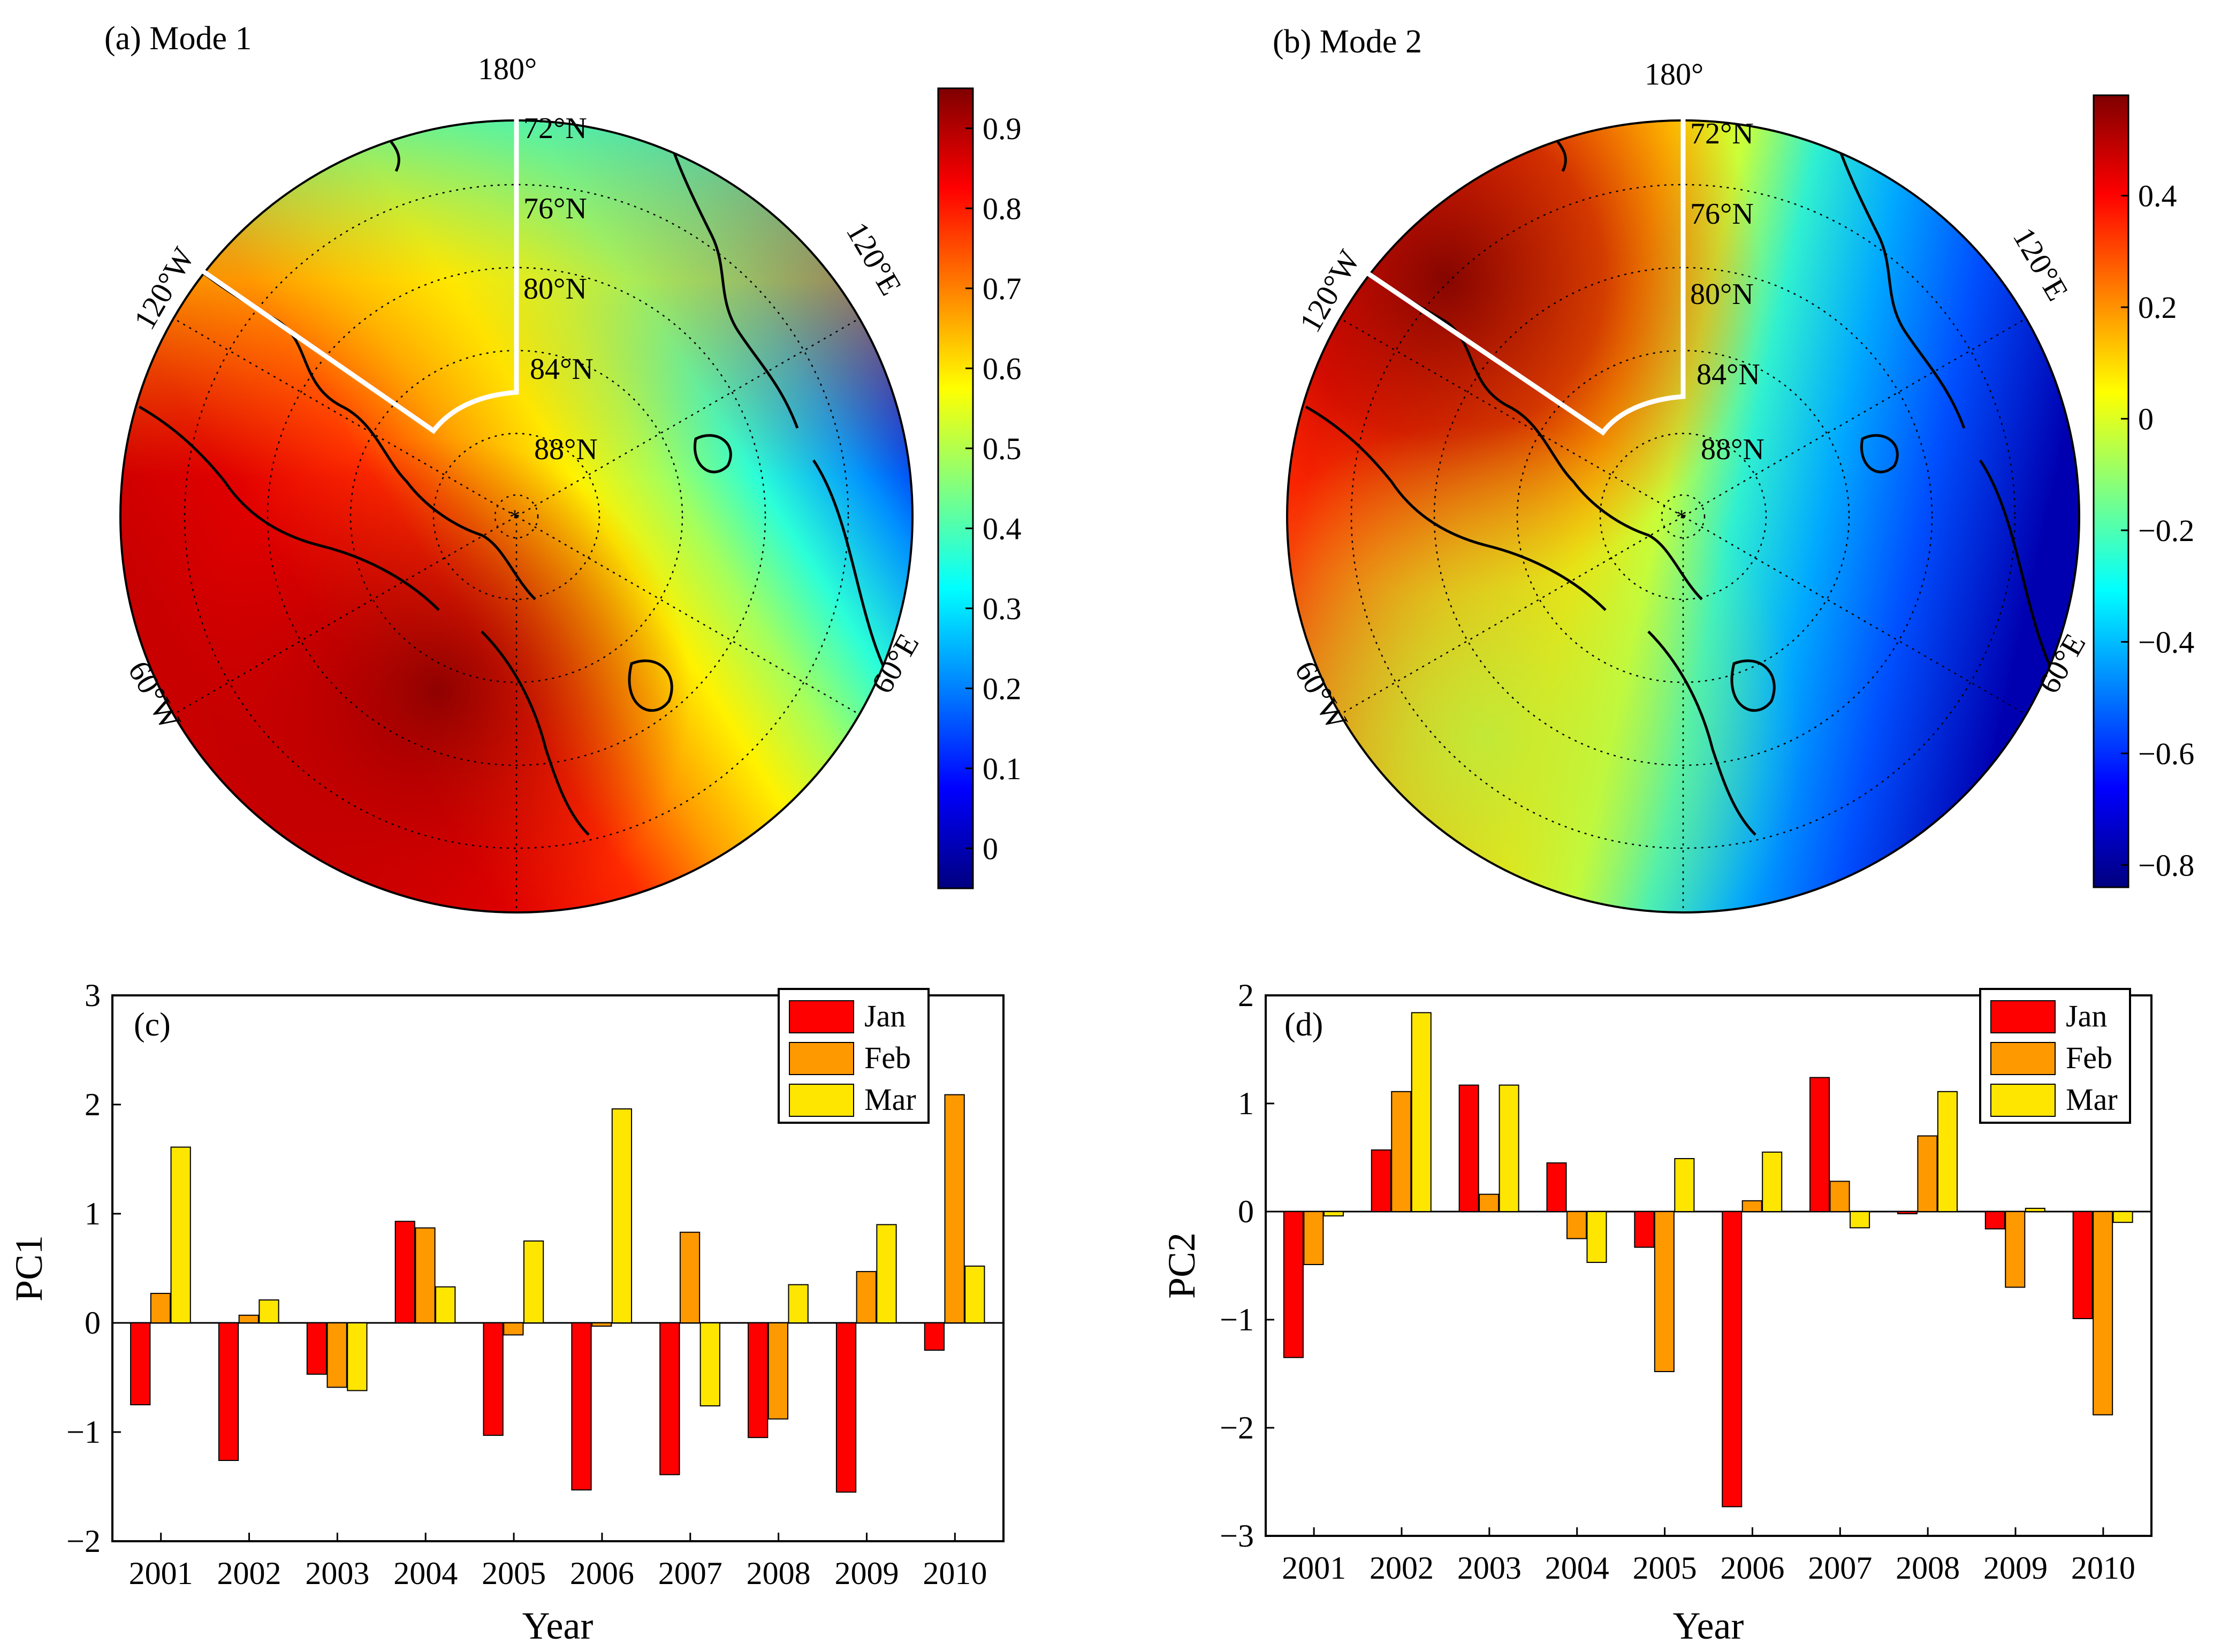  Describe the element at coordinates (1732, 449) in the screenshot. I see `map-b-lat-88: 88°N` at that location.